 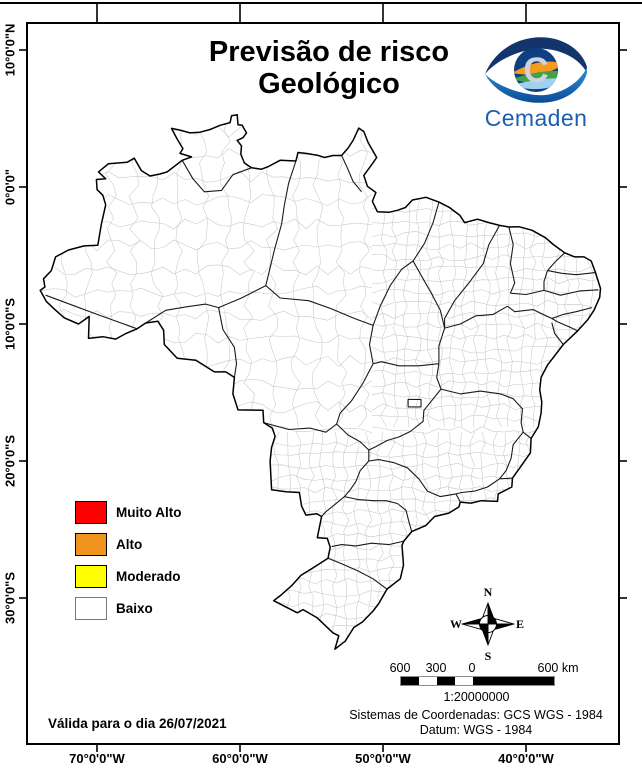 I want to click on svg-text: C, so click(x=535, y=70).